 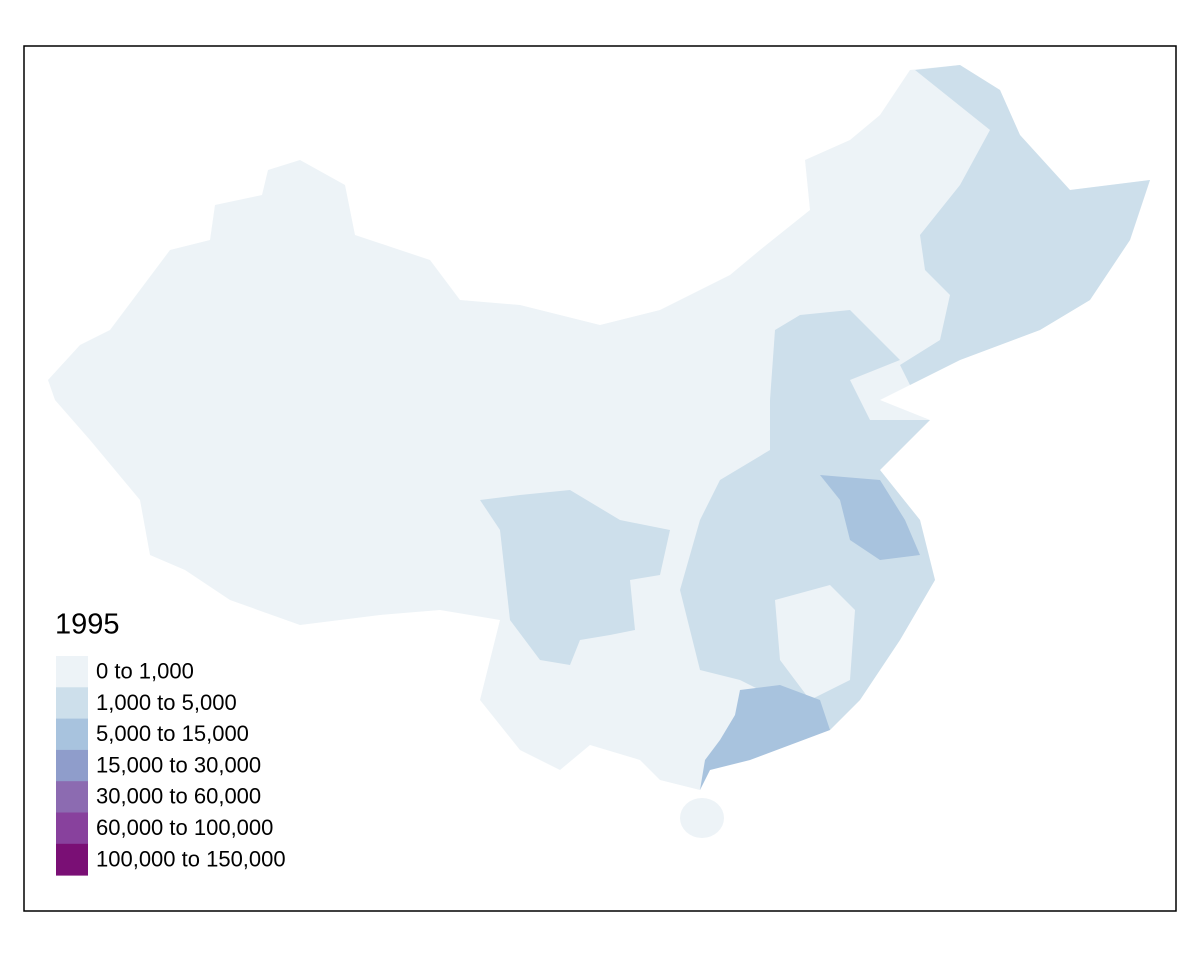 I want to click on legend-label: 100,000 to 150,000, so click(x=191, y=858).